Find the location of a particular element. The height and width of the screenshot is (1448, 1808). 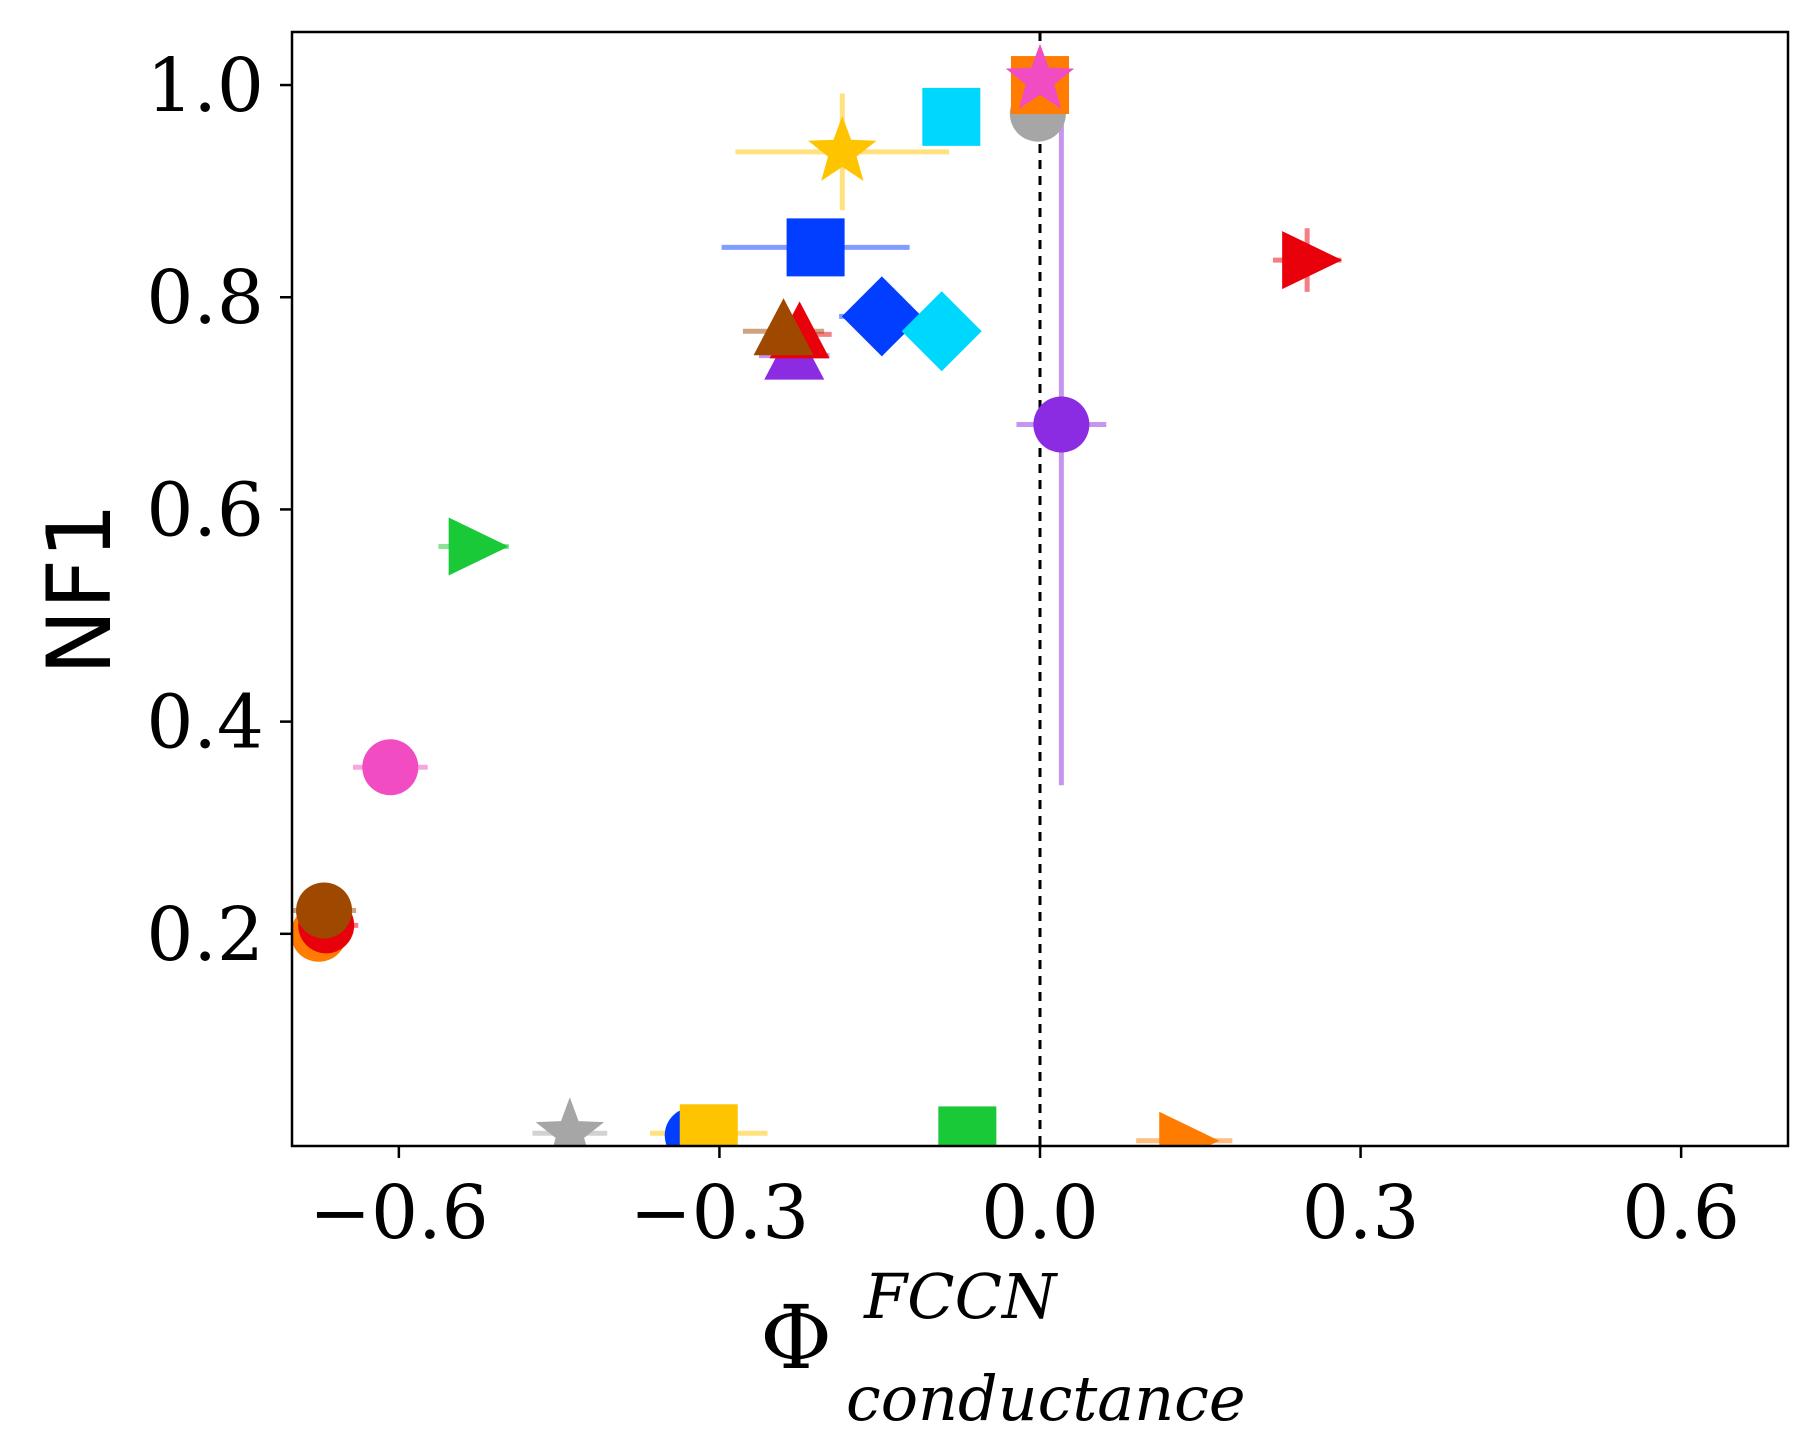

y-tick-label: 1.0 is located at coordinates (205, 86).